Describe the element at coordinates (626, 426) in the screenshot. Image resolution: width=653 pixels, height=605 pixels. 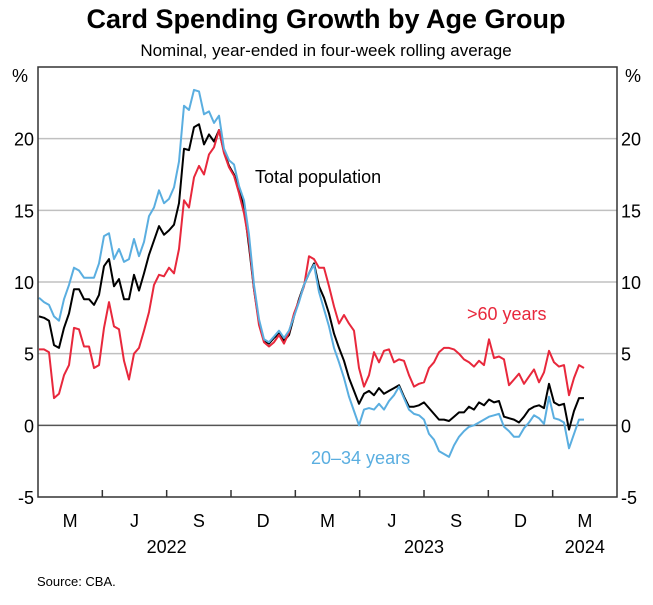
I see `y-tick-label-right: 0` at that location.